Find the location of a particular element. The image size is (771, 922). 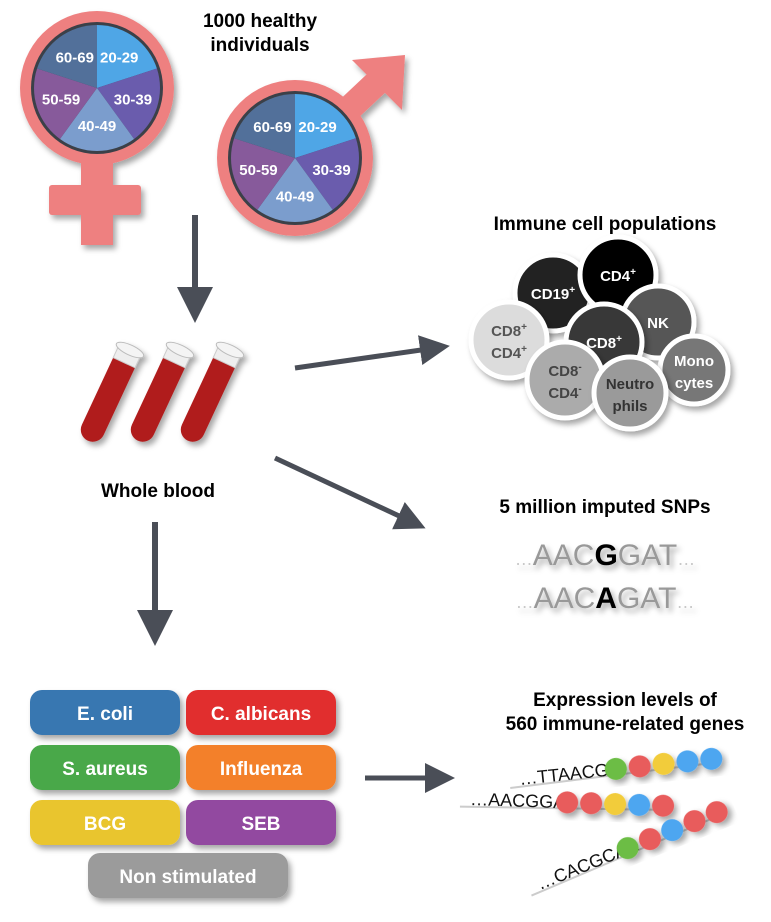

svg-text: Influenza is located at coordinates (261, 769).